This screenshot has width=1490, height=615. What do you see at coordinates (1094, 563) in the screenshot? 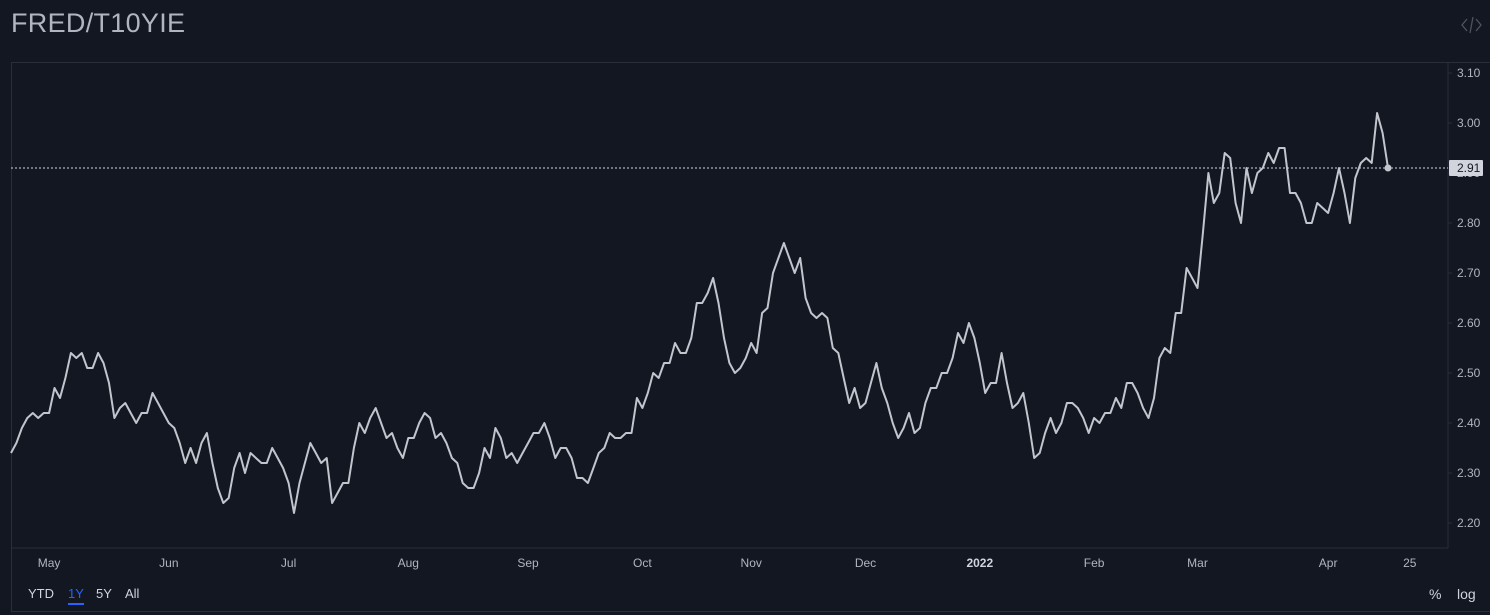
I see `x-tick-label: Feb` at bounding box center [1094, 563].